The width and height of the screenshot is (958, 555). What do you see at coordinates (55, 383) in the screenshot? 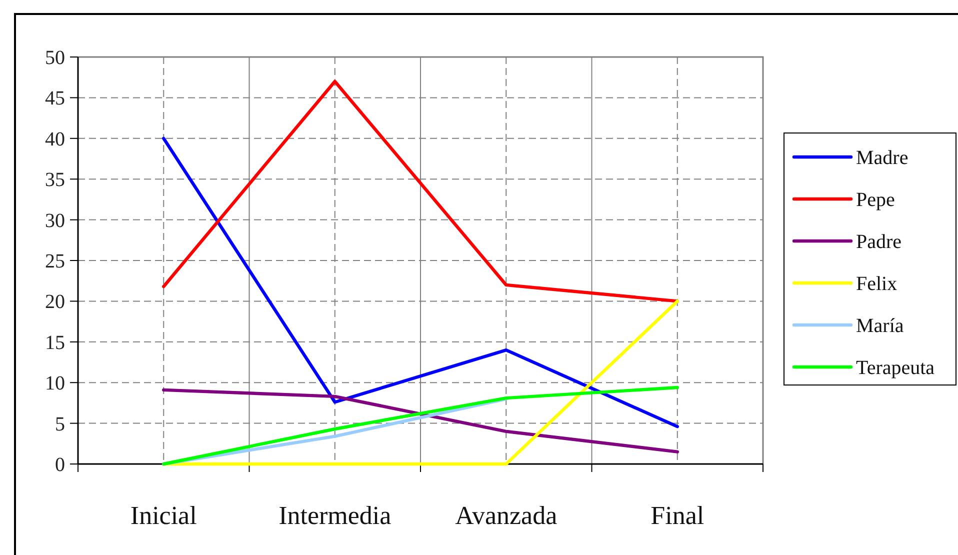
I see `y-tick-label: 10` at bounding box center [55, 383].